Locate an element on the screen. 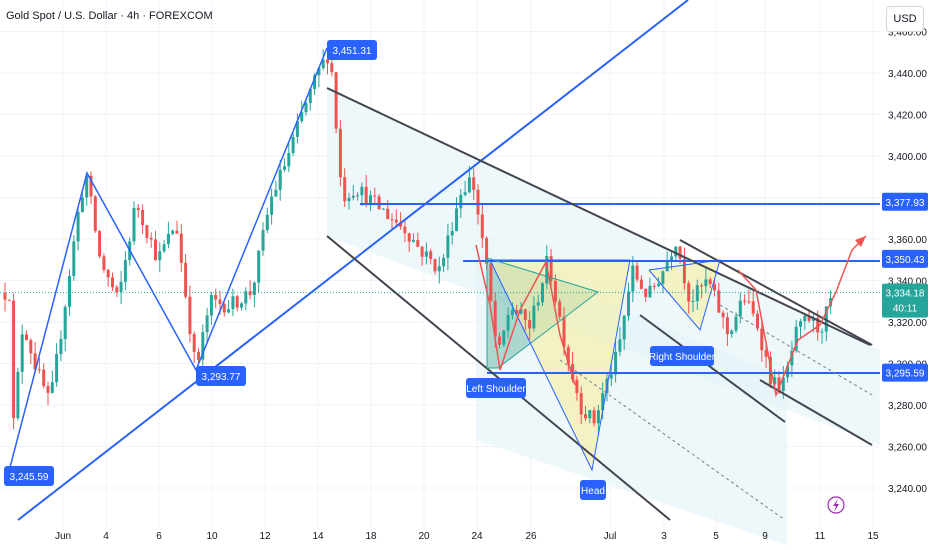 This screenshot has height=550, width=932. projection-path-right is located at coordinates (802, 316).